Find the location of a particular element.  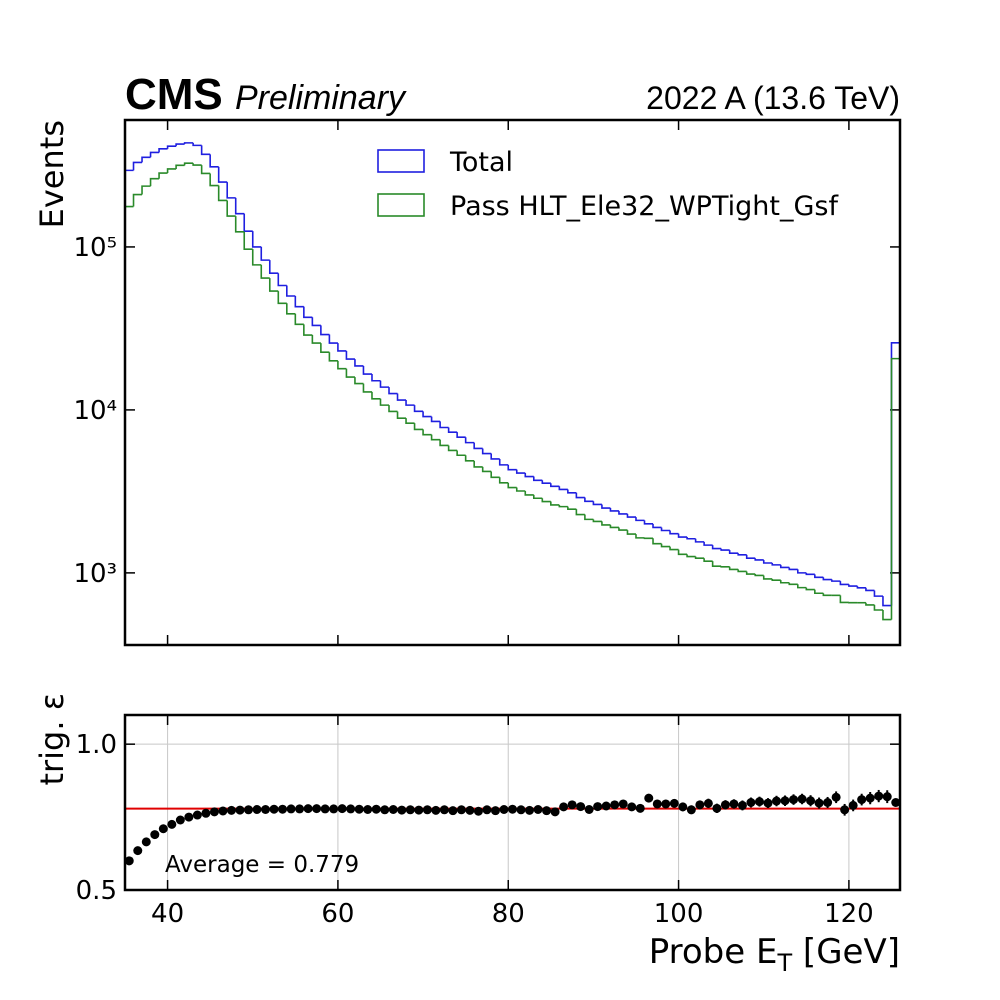

x-tick-label: 100 is located at coordinates (679, 914).